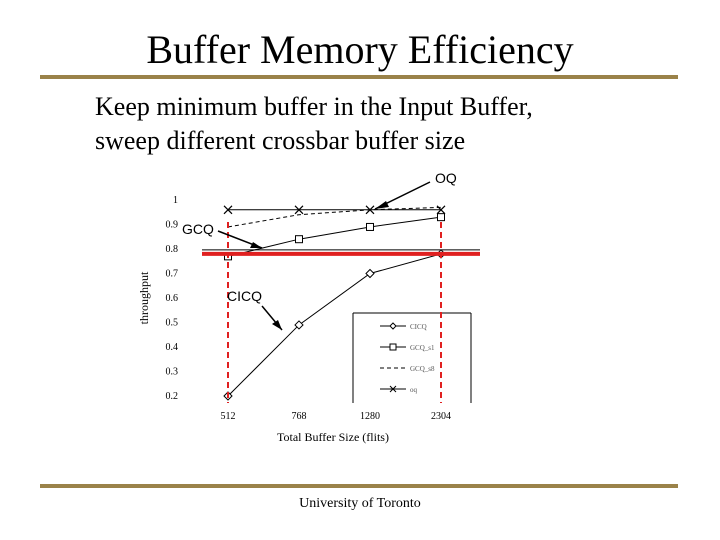  What do you see at coordinates (414, 390) in the screenshot?
I see `legend-label: oq` at bounding box center [414, 390].